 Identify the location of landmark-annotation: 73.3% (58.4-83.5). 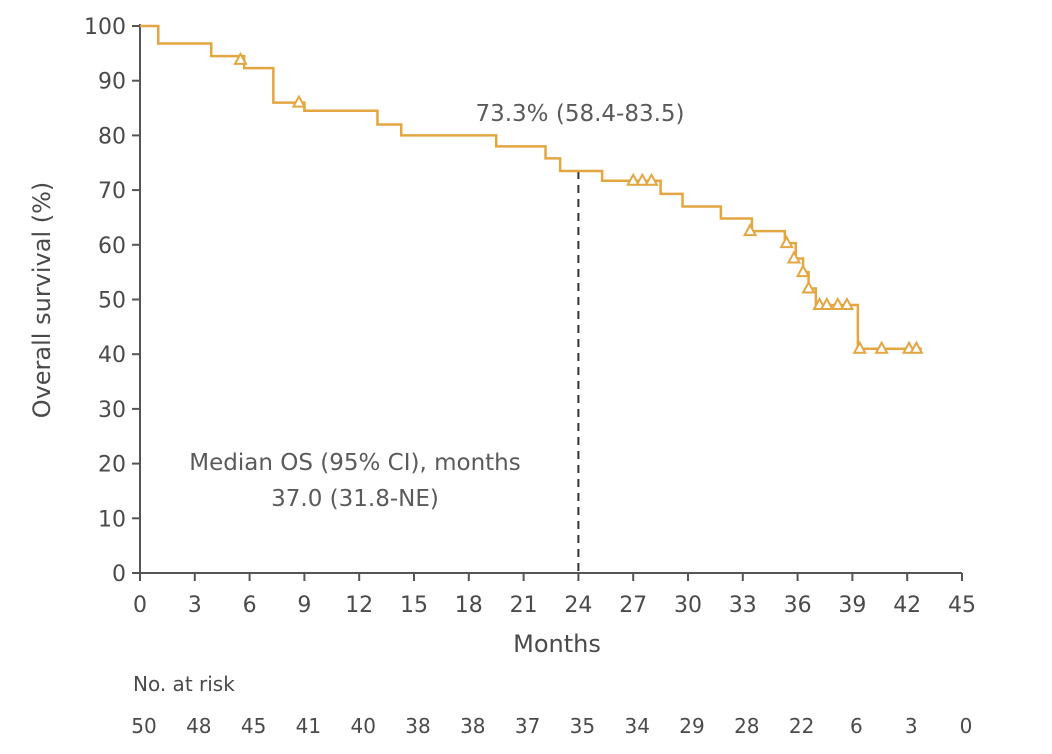
(579, 114).